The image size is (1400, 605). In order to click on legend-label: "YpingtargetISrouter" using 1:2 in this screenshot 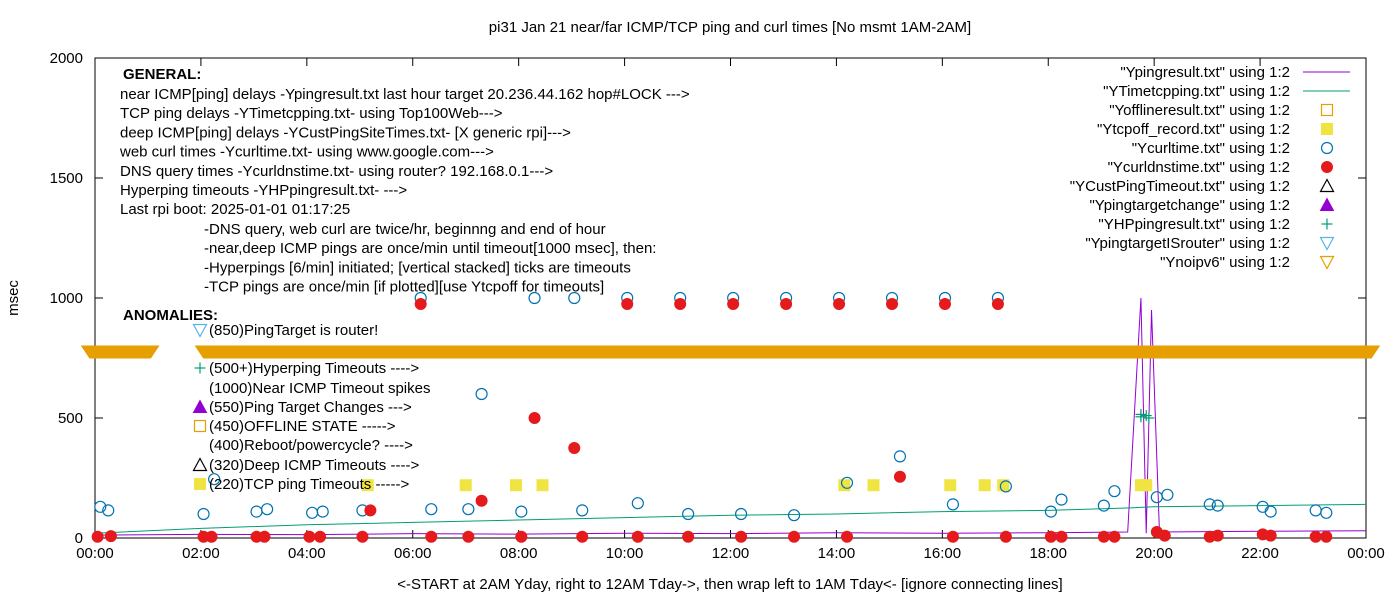, I will do `click(1187, 243)`.